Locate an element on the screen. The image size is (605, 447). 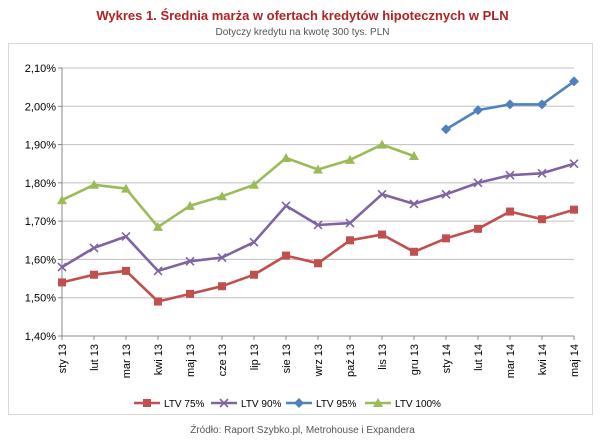
x-tick-label: sie 13 is located at coordinates (287, 358).